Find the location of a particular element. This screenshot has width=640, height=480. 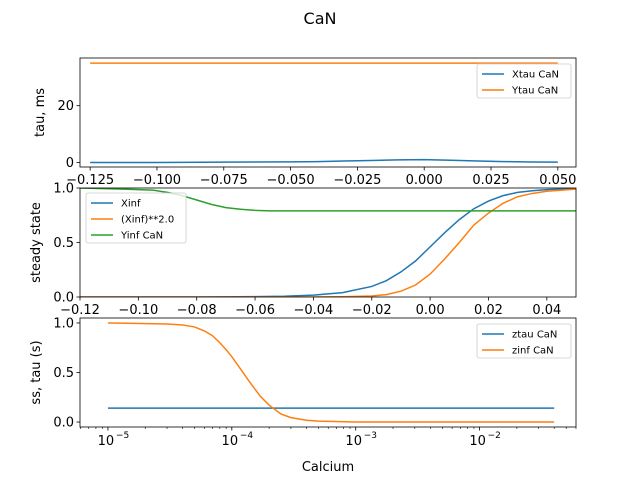

y-axis-label: ss, tau (s) is located at coordinates (36, 372).